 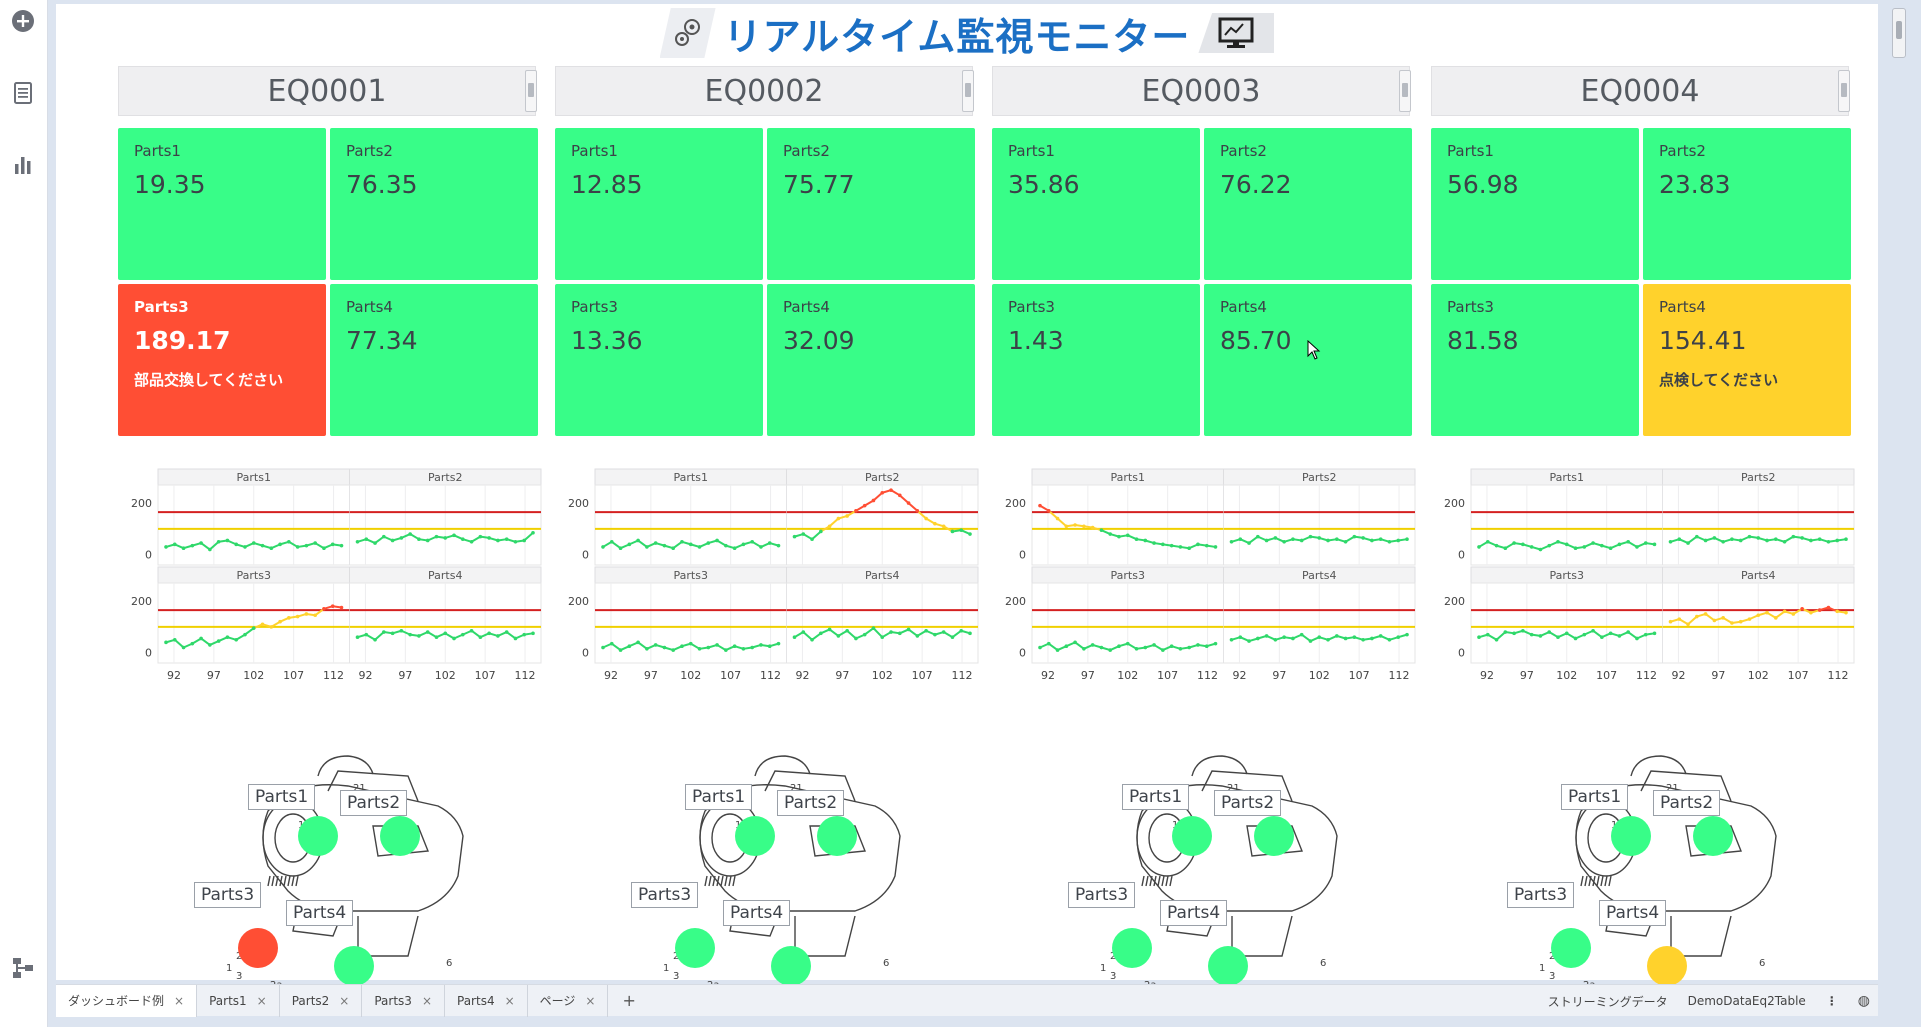 What do you see at coordinates (238, 1000) in the screenshot?
I see `sheet-tab: Parts1 ×` at bounding box center [238, 1000].